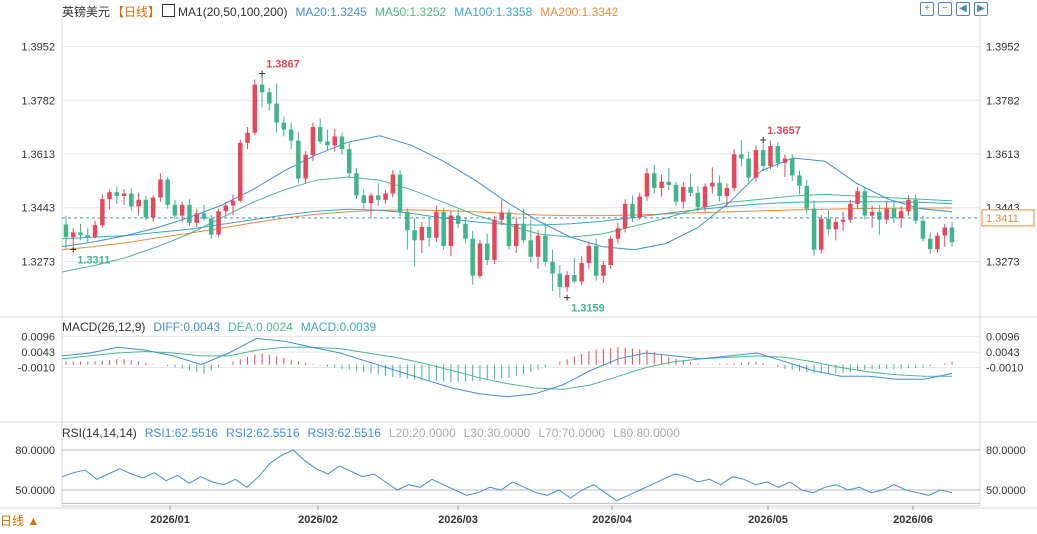 This screenshot has height=534, width=1037. What do you see at coordinates (233, 12) in the screenshot?
I see `ma-label: MA1(20,50,100,200)` at bounding box center [233, 12].